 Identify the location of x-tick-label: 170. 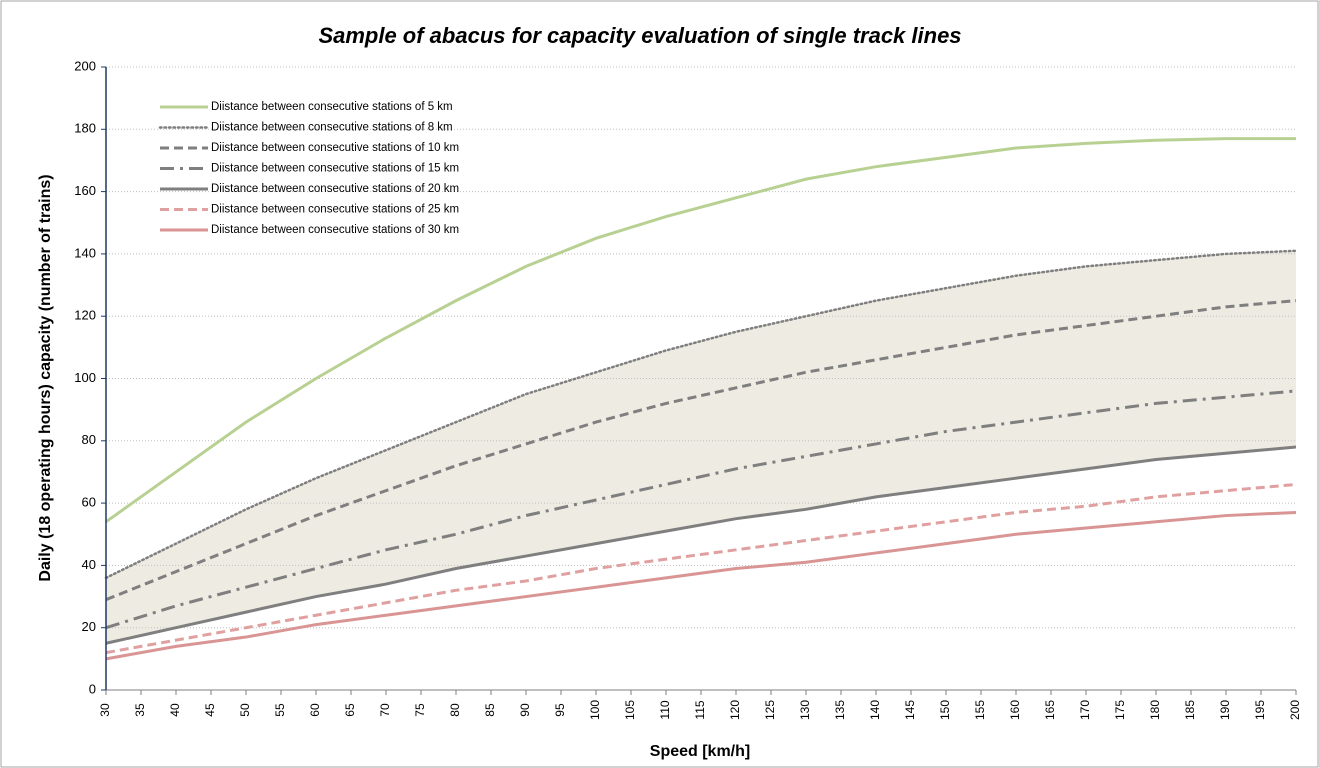
(1085, 710).